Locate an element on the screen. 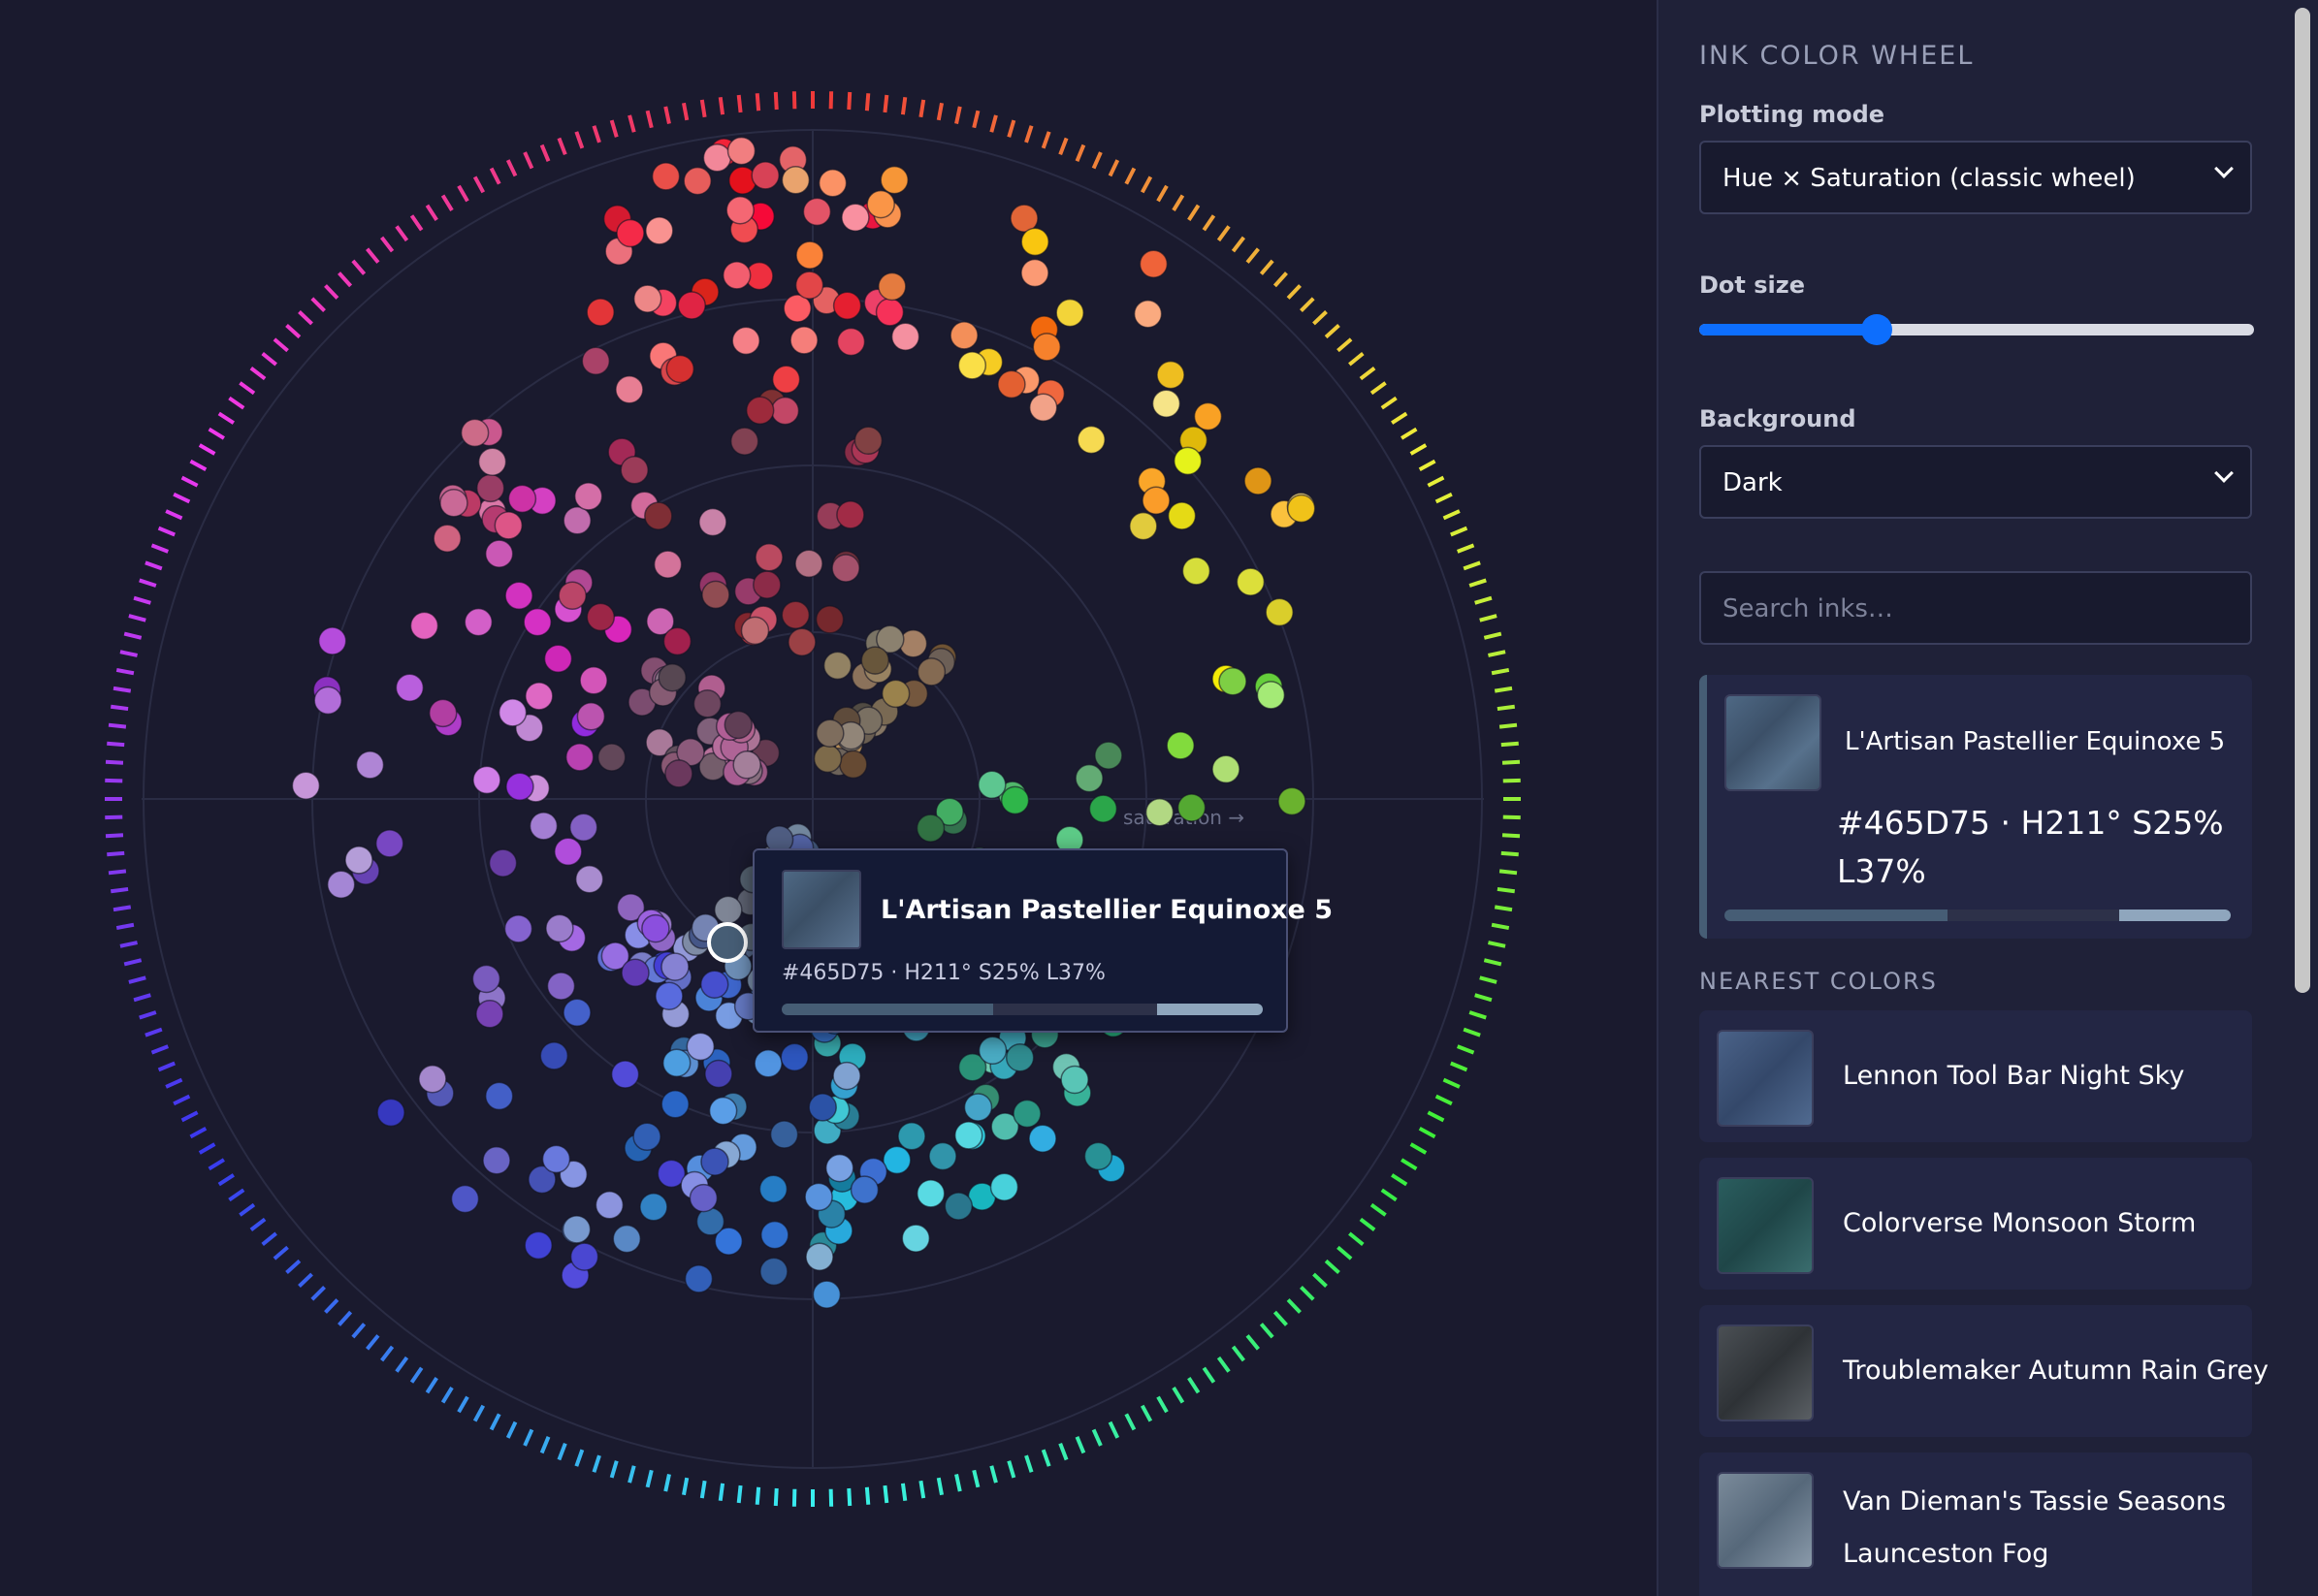 The image size is (2318, 1596). background-select: Dark is located at coordinates (1976, 482).